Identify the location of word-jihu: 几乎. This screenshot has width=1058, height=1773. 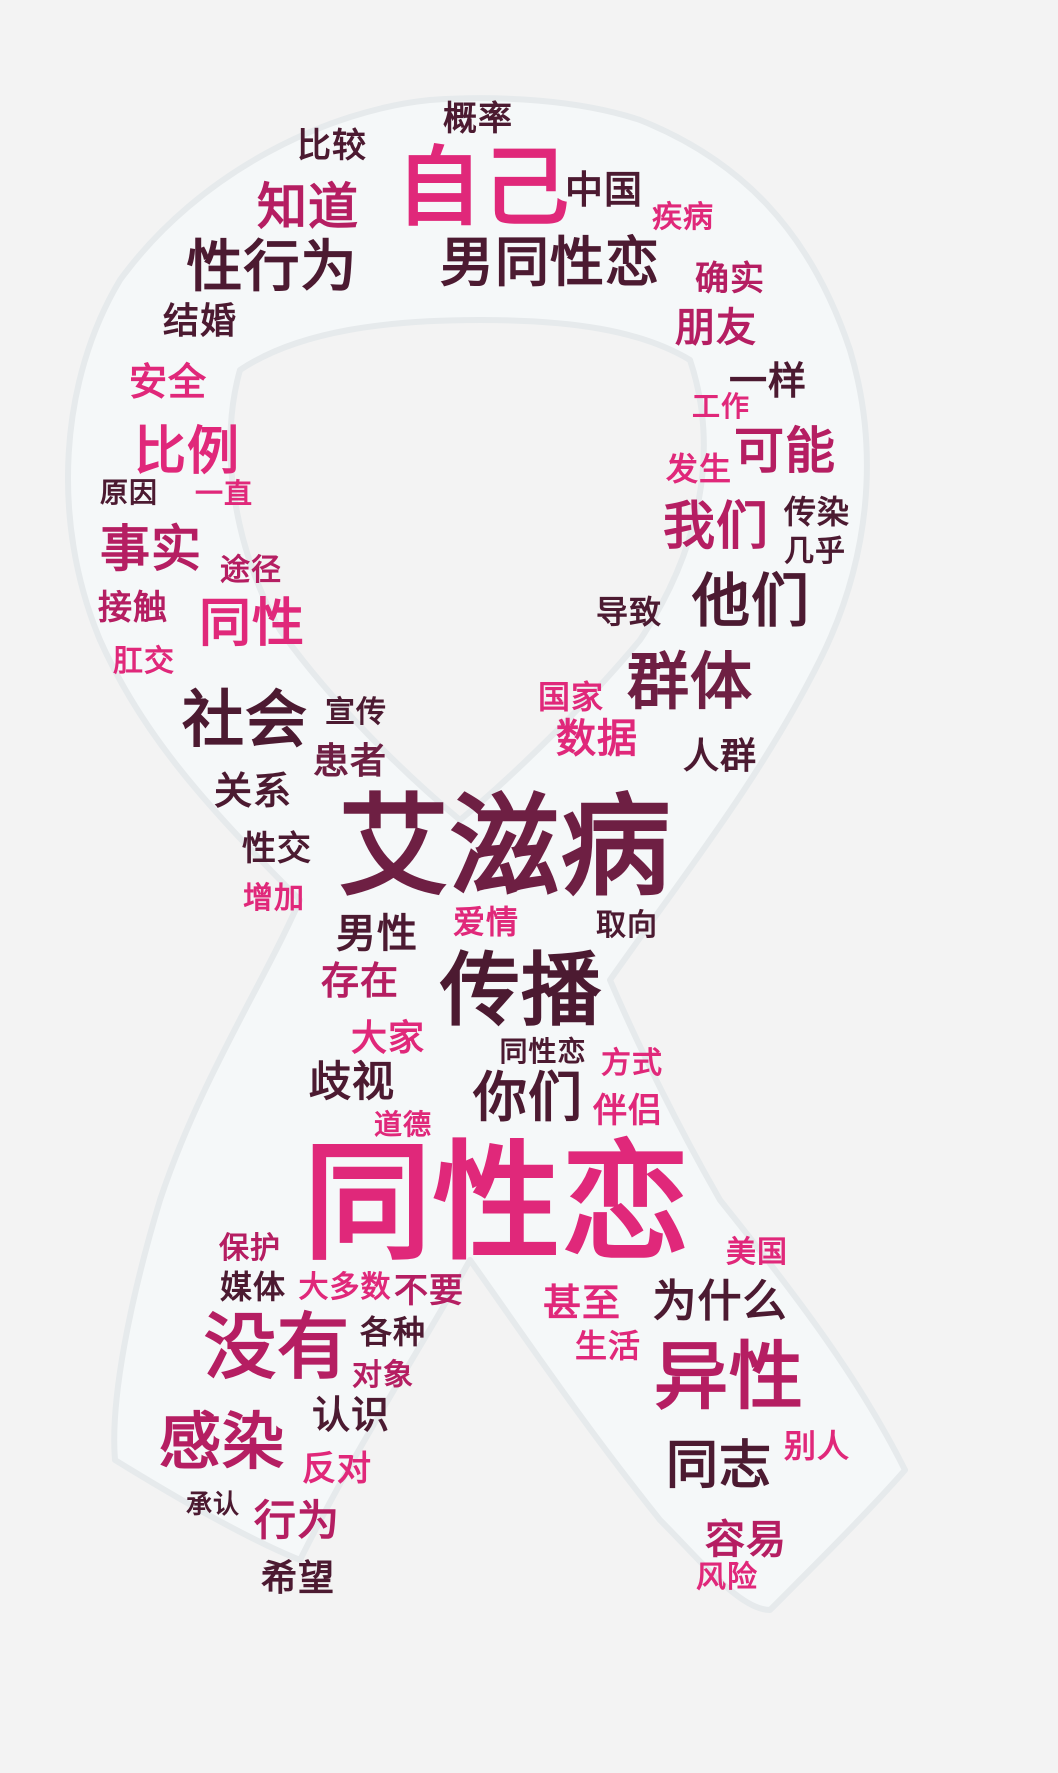
(815, 551).